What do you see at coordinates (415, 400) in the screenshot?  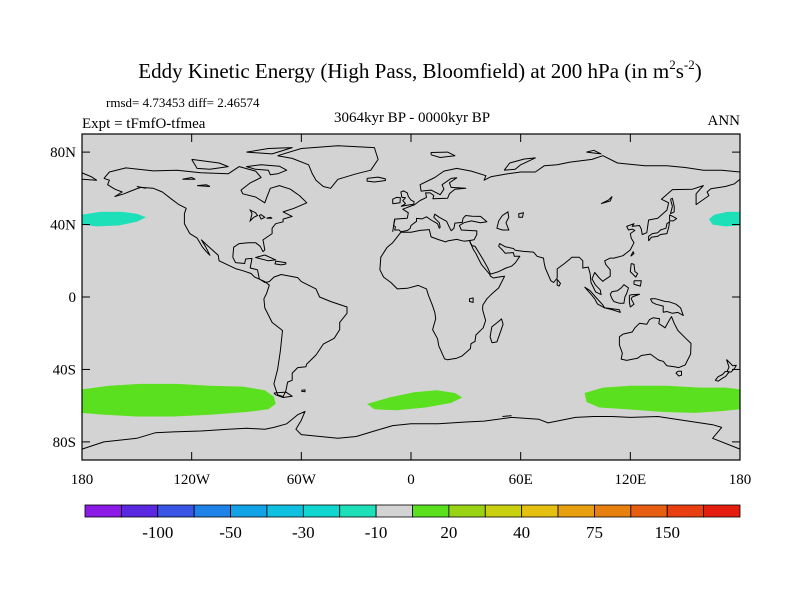 I see `green-band-south-atlantic` at bounding box center [415, 400].